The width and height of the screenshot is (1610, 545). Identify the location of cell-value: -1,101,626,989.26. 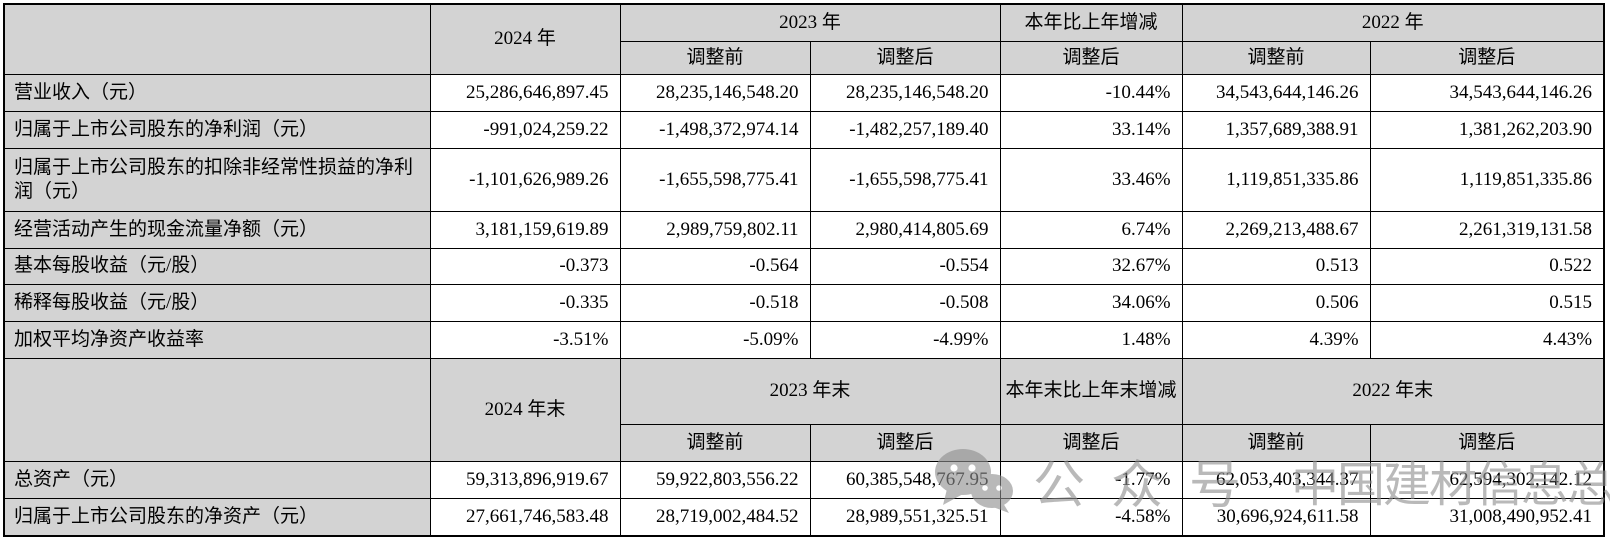
(525, 179).